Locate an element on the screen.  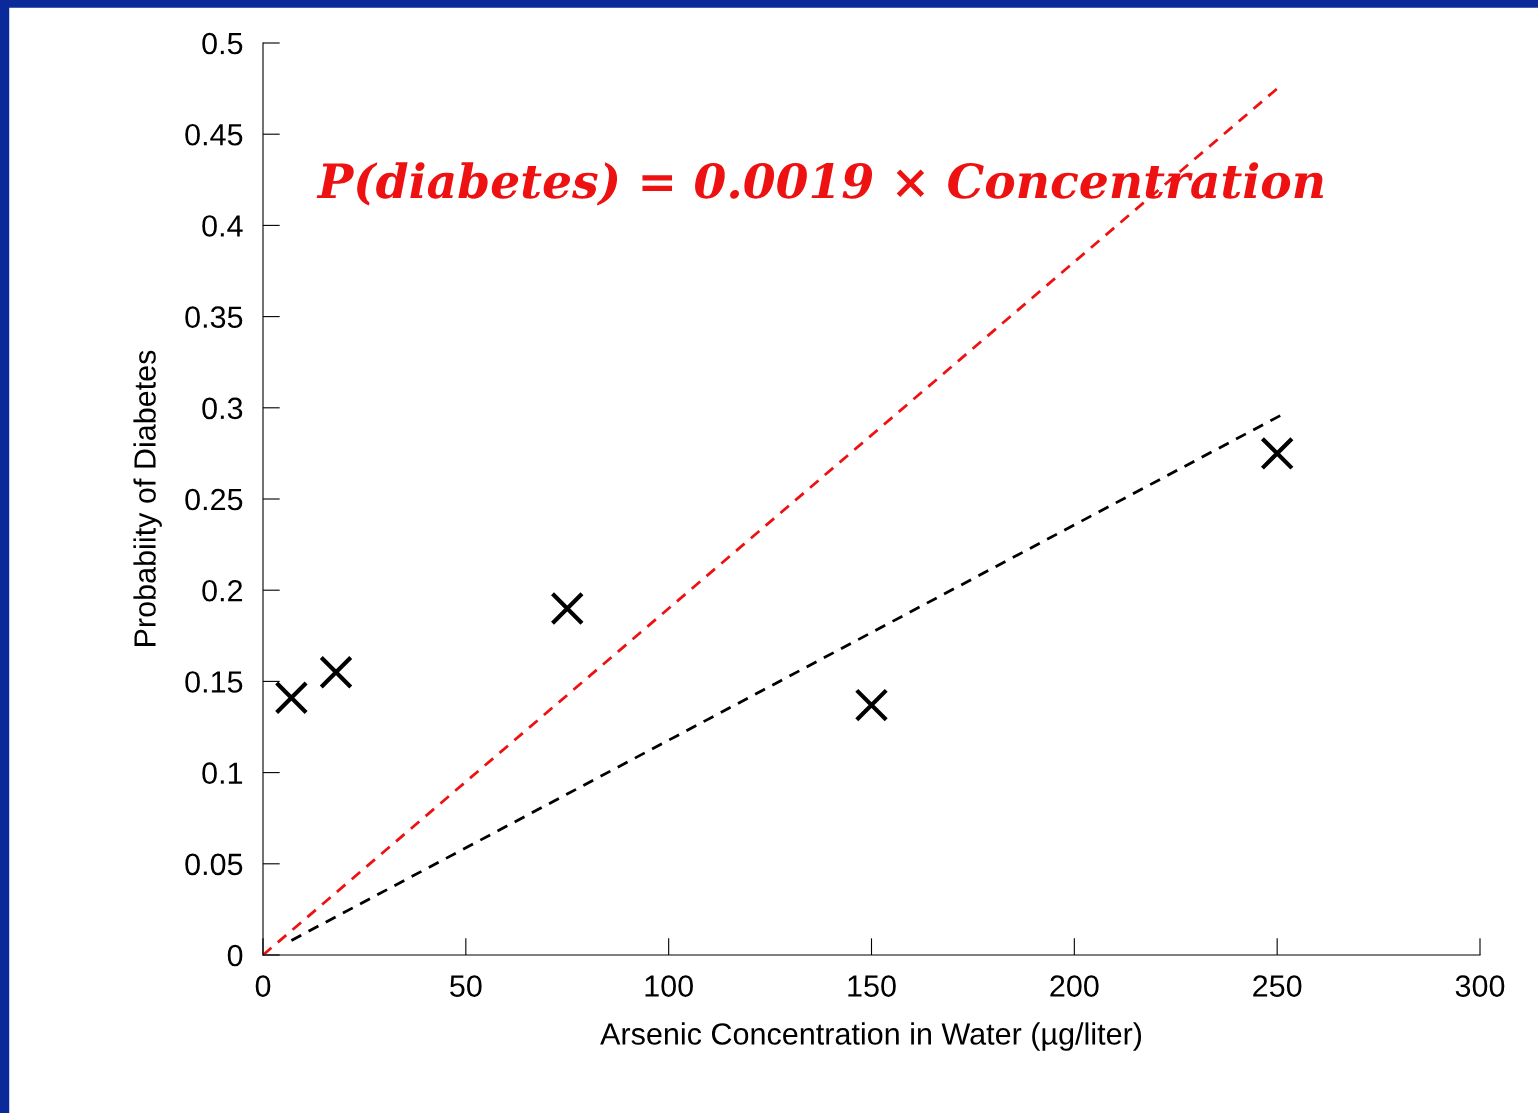
y-tick-label: 0.4 is located at coordinates (222, 226).